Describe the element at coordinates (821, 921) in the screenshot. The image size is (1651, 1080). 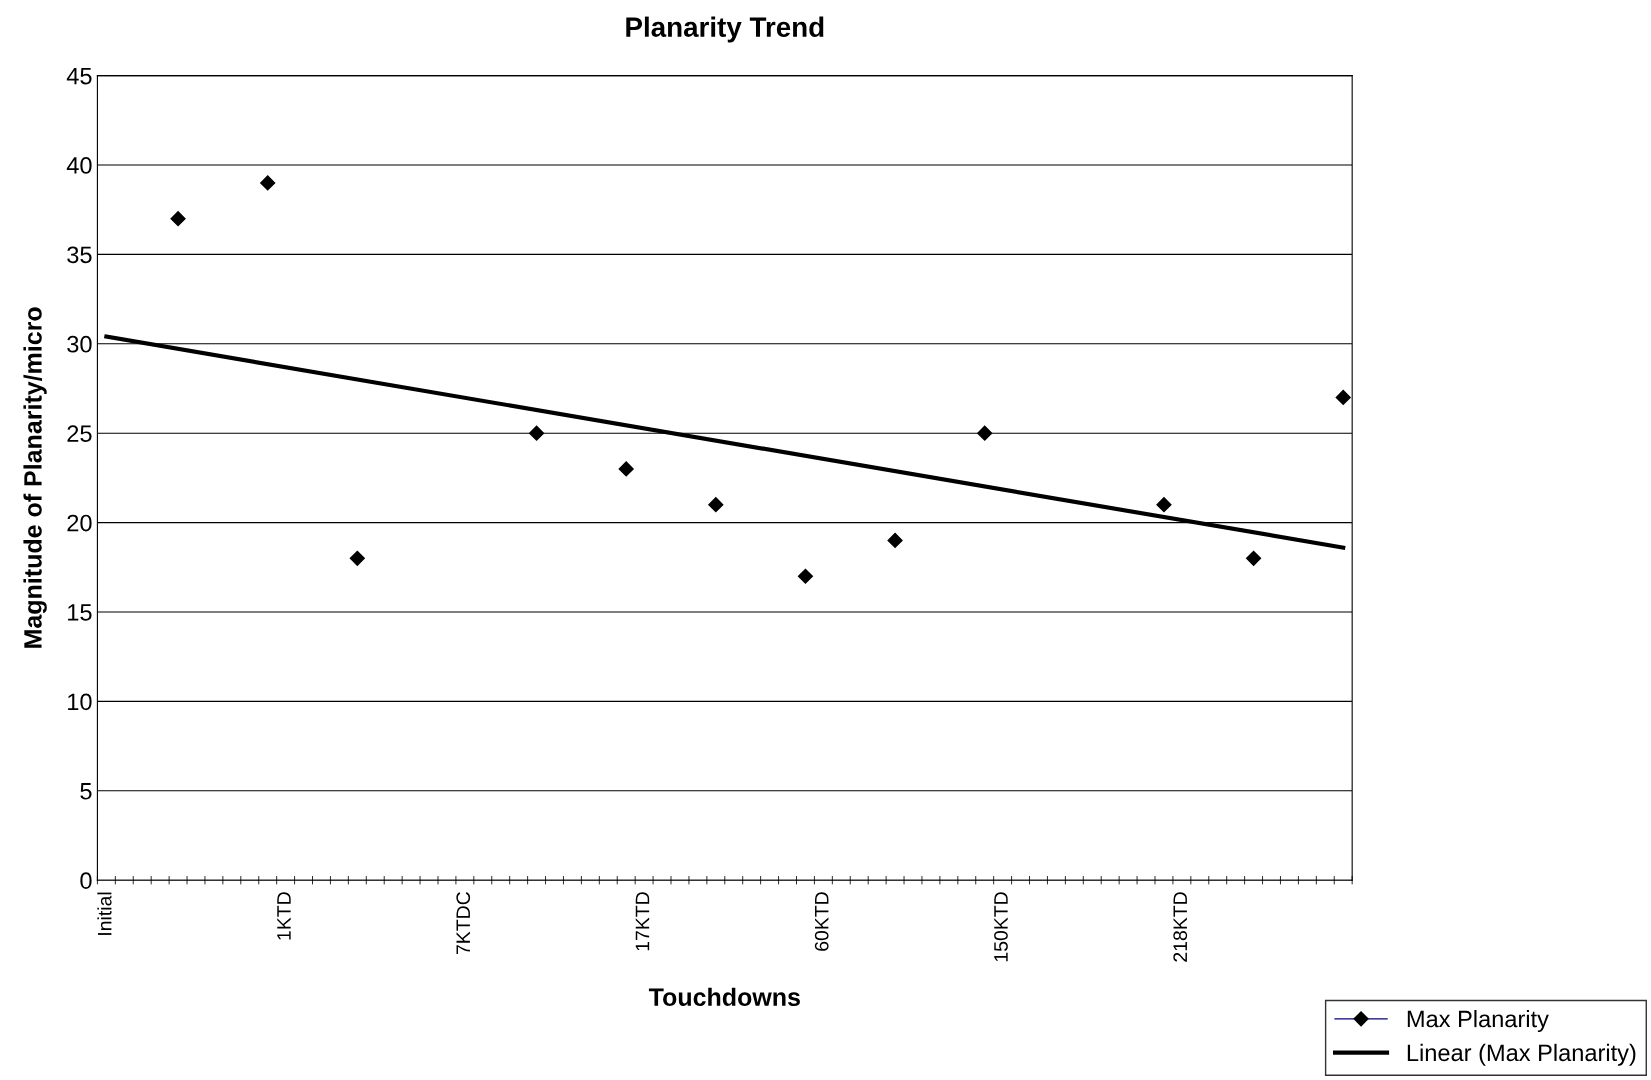
I see `x-tick-label: 60KTD` at that location.